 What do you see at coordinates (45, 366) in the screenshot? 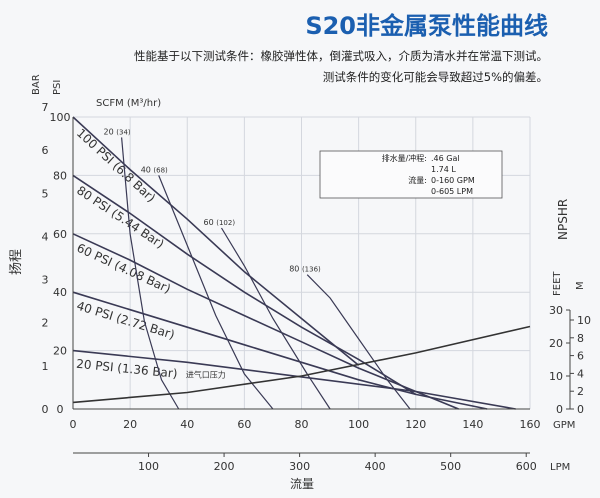
I see `bar-tick-label: 1` at bounding box center [45, 366].